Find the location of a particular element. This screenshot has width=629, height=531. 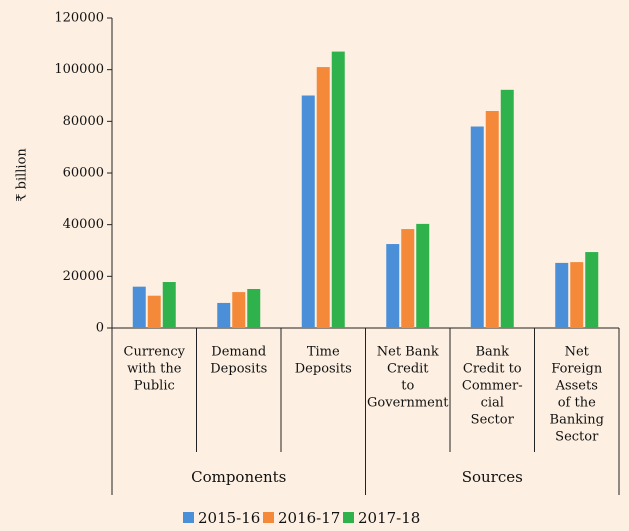

x-tick-label: Net Bank is located at coordinates (408, 352).